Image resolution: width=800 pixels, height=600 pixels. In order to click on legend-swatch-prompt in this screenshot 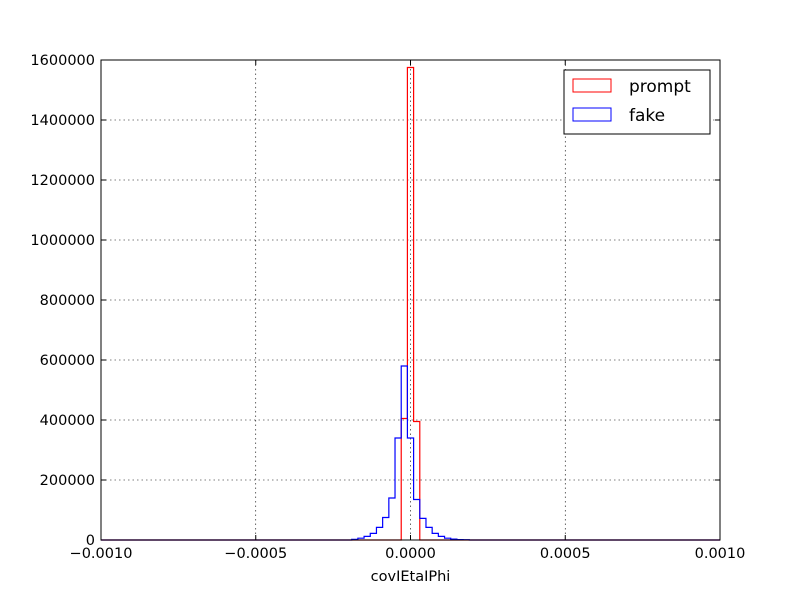, I will do `click(592, 85)`.